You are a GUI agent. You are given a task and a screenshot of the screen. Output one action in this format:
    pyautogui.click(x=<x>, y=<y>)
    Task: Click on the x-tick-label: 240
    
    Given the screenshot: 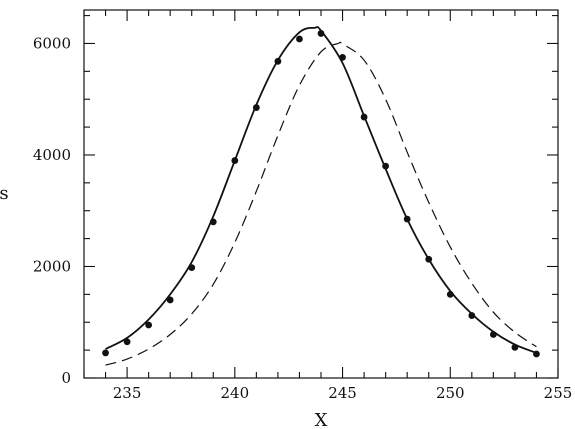 What is the action you would take?
    pyautogui.click(x=234, y=393)
    